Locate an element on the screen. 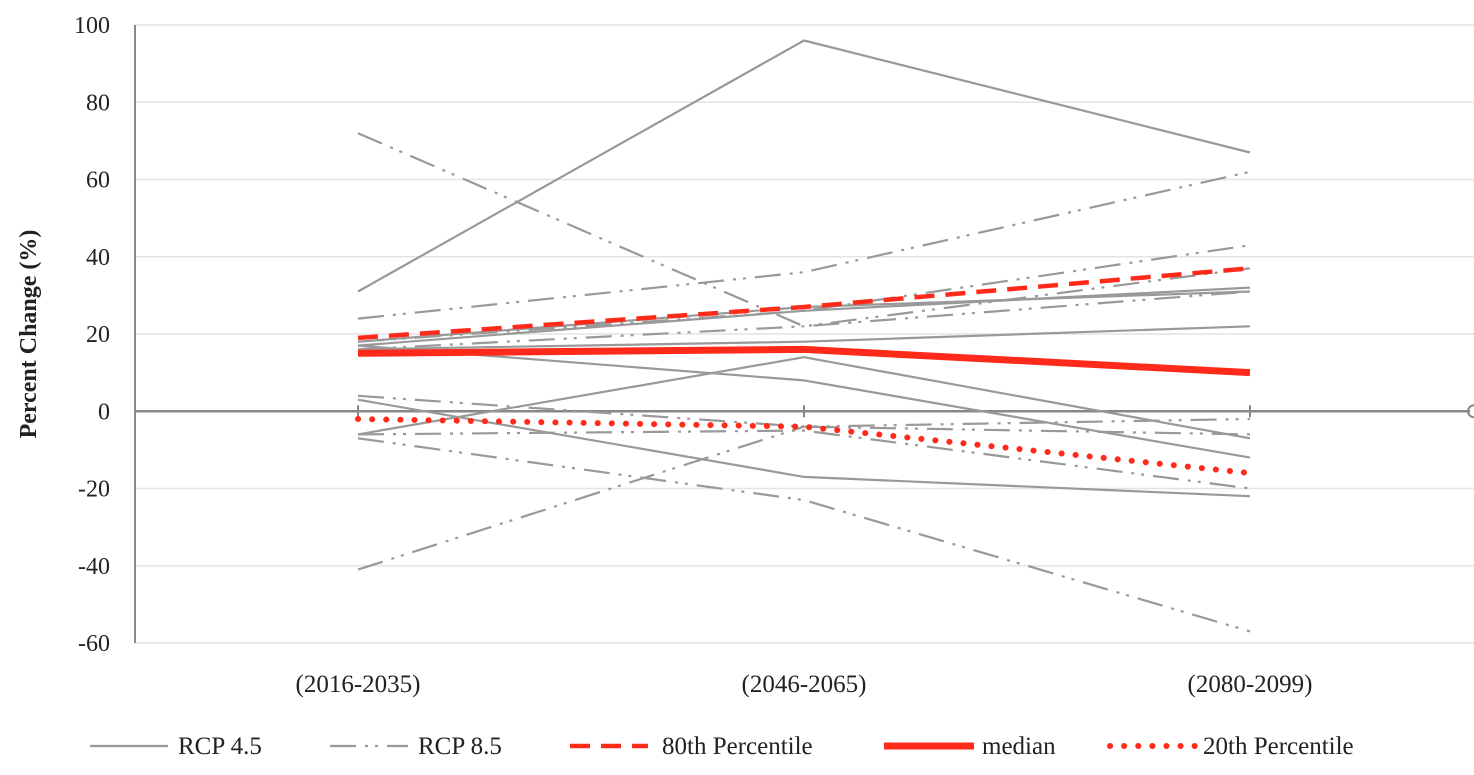 This screenshot has width=1474, height=775. x-tick-labels: (2016-2035) (2046-2065) (2080-2099) is located at coordinates (804, 684).